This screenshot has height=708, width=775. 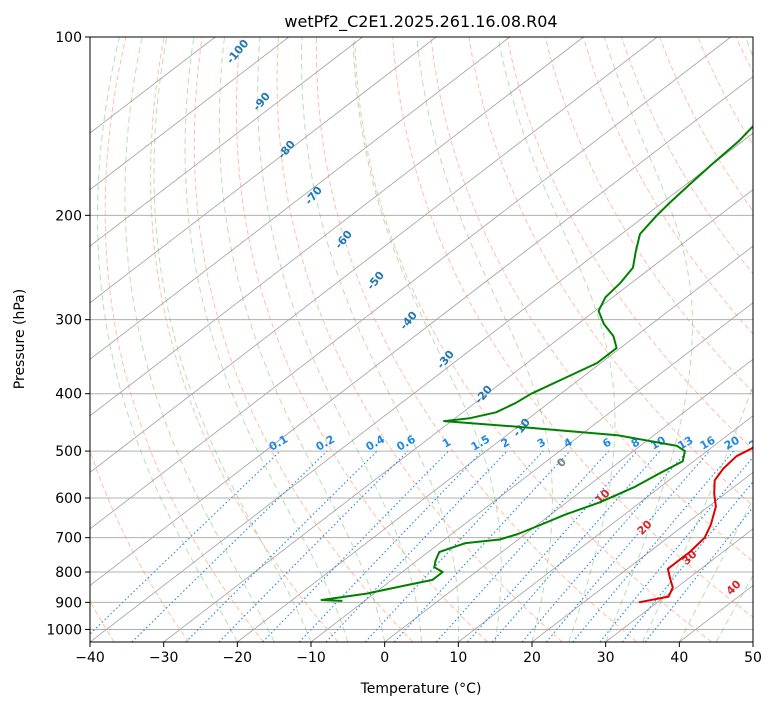 What do you see at coordinates (606, 658) in the screenshot?
I see `x-tick-label: 30` at bounding box center [606, 658].